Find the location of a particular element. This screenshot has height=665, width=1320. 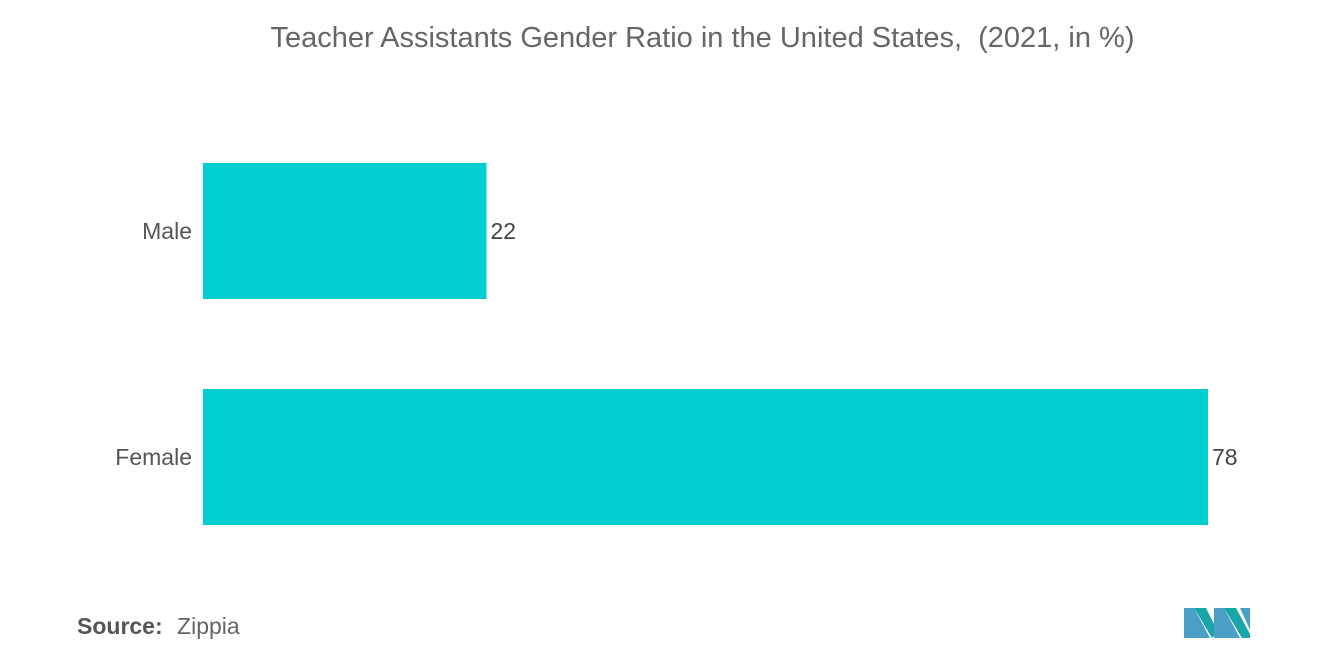

source-label: Source: is located at coordinates (120, 626).